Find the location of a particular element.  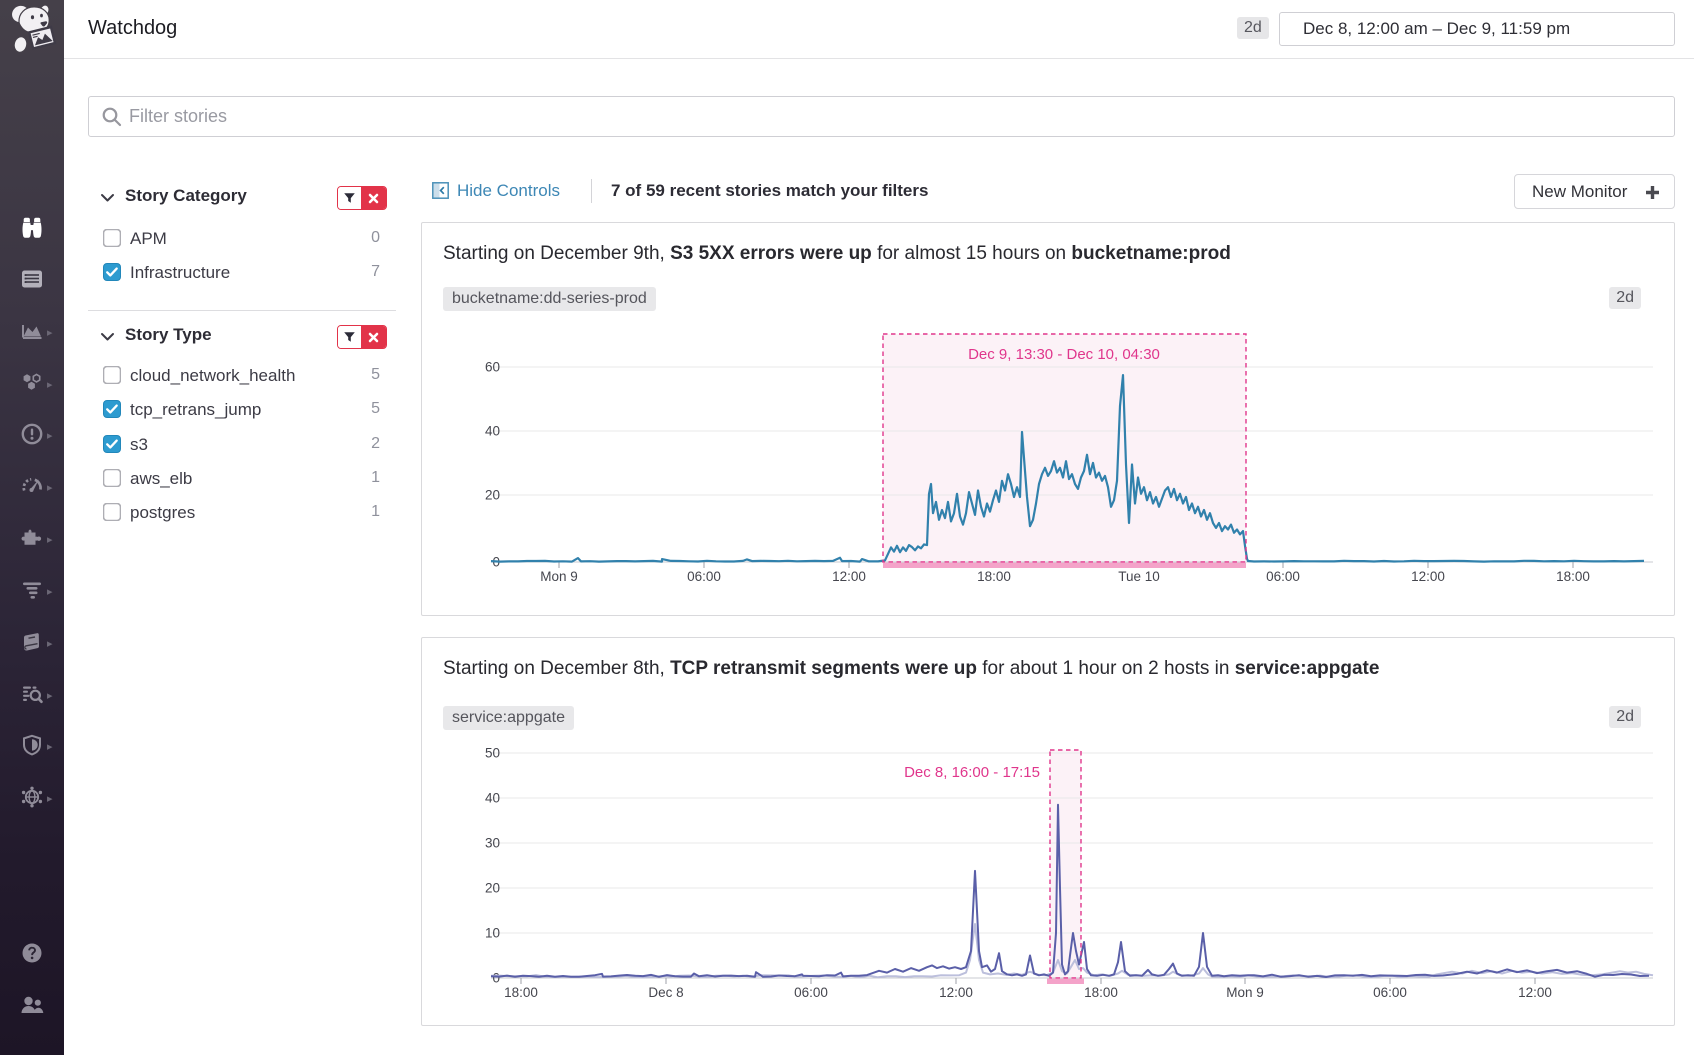

svg-text: 30 is located at coordinates (492, 843).